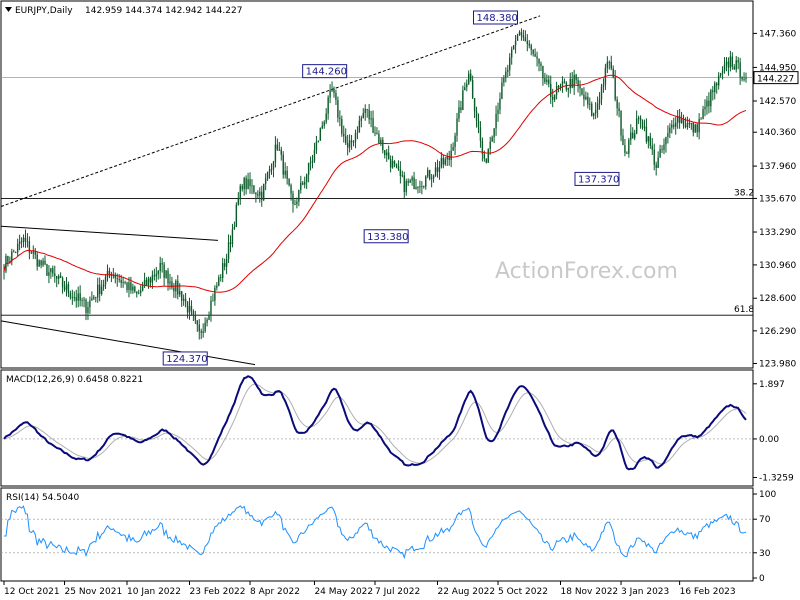 The image size is (800, 600). Describe the element at coordinates (386, 236) in the screenshot. I see `price-label: 133.380` at that location.